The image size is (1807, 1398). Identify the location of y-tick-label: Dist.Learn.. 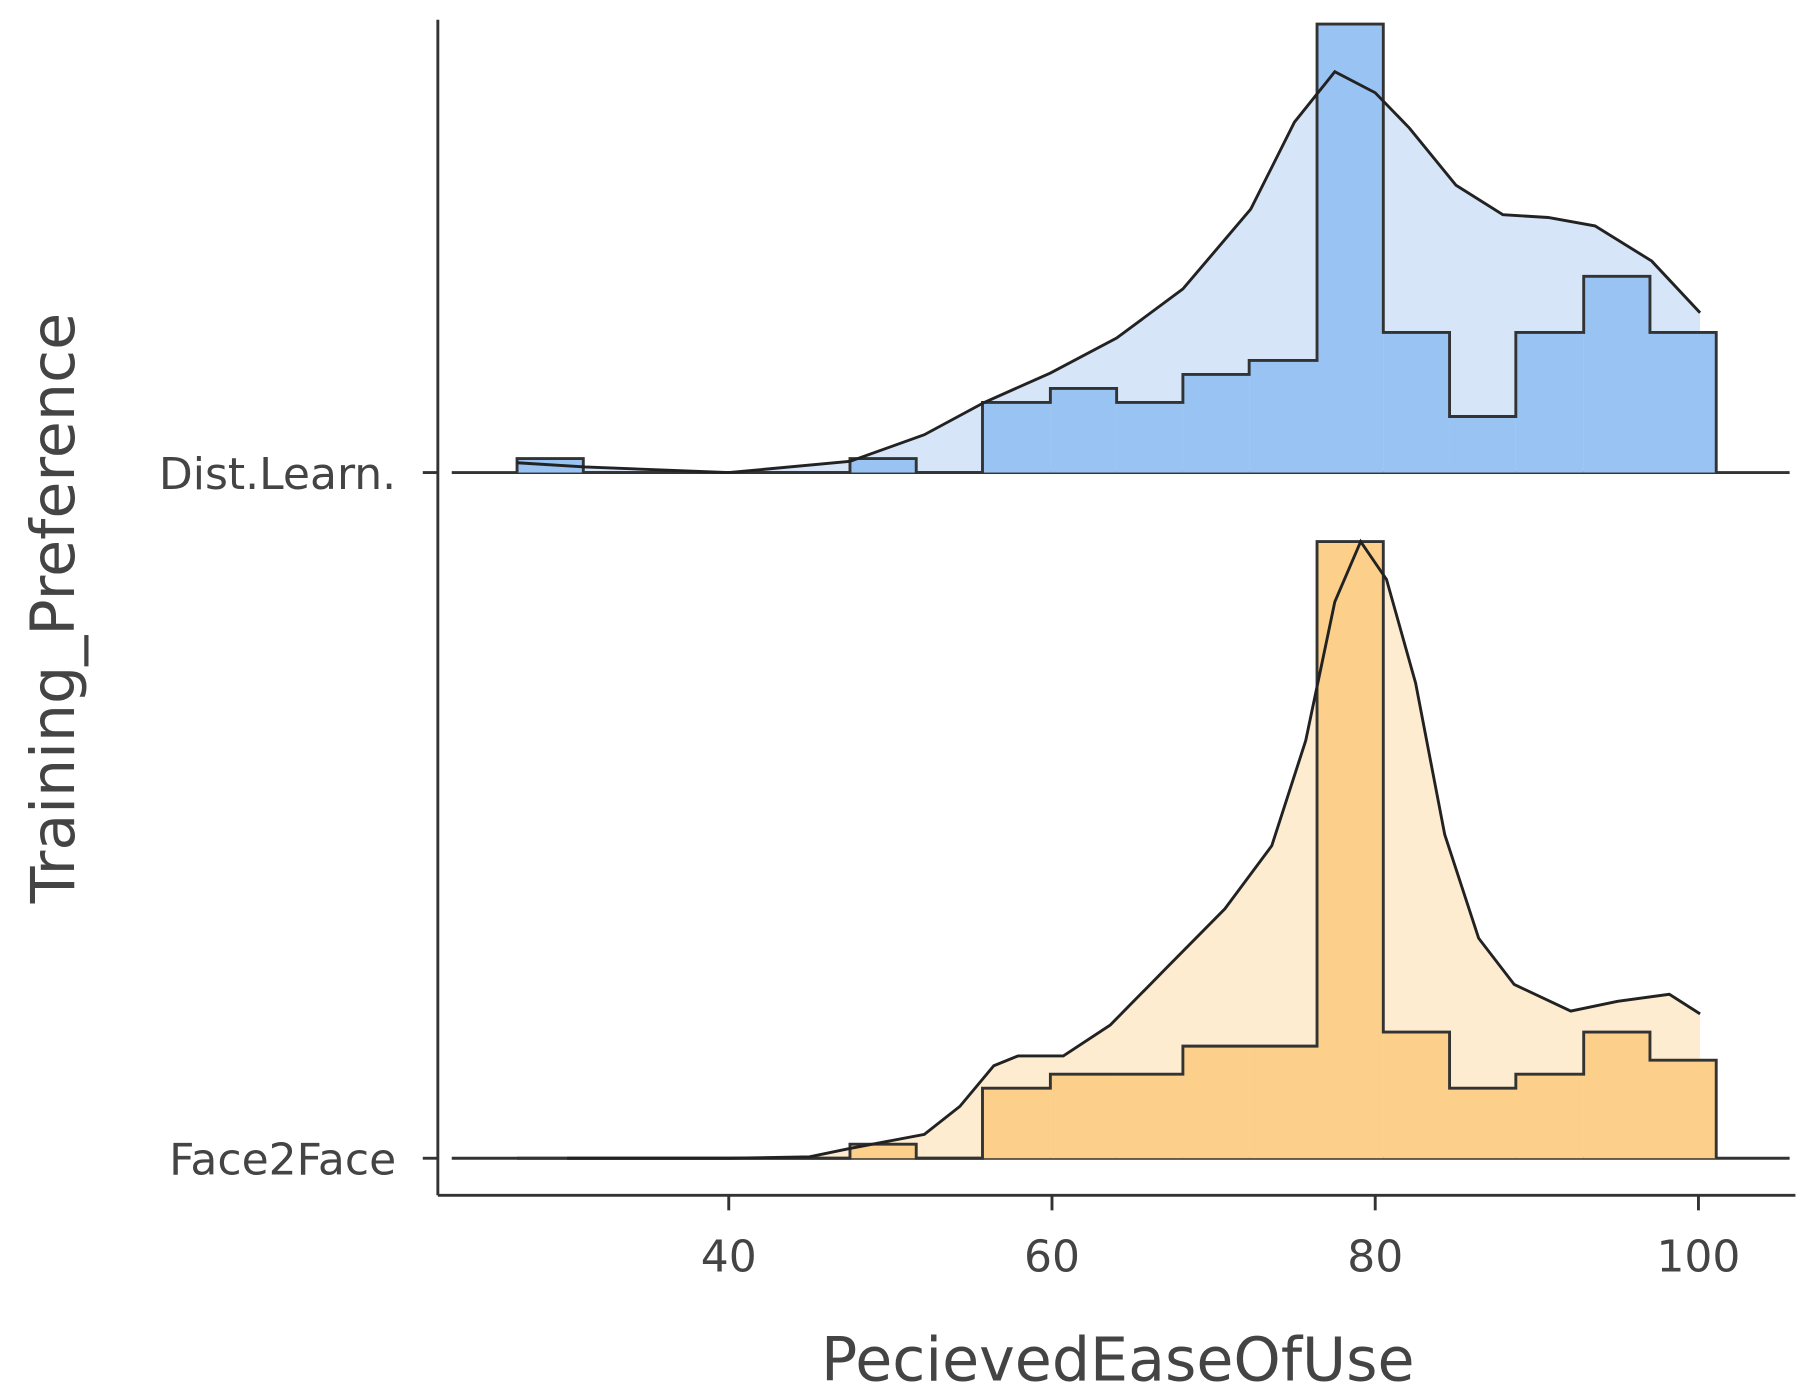
(277, 474).